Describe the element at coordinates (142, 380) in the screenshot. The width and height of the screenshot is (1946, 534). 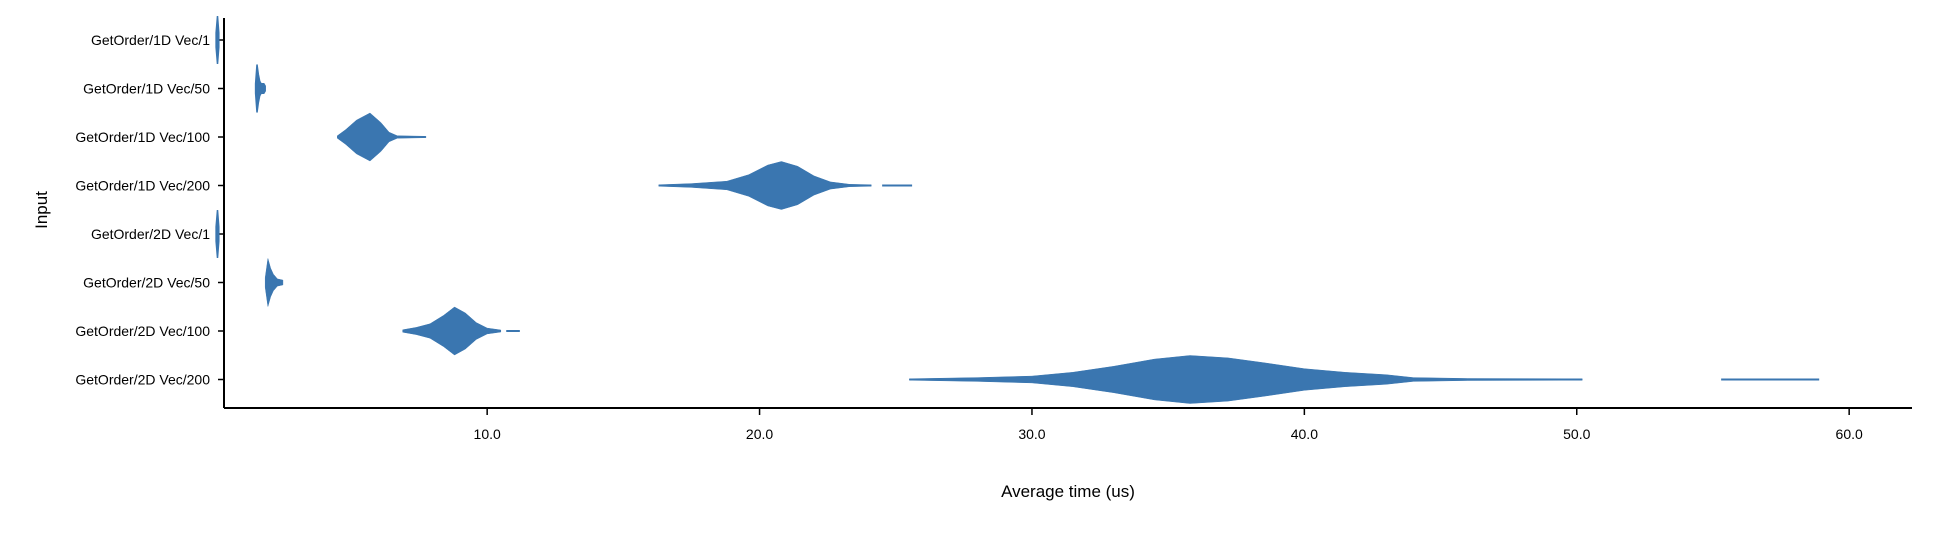
I see `y-tick-label: GetOrder/2D Vec/200` at that location.